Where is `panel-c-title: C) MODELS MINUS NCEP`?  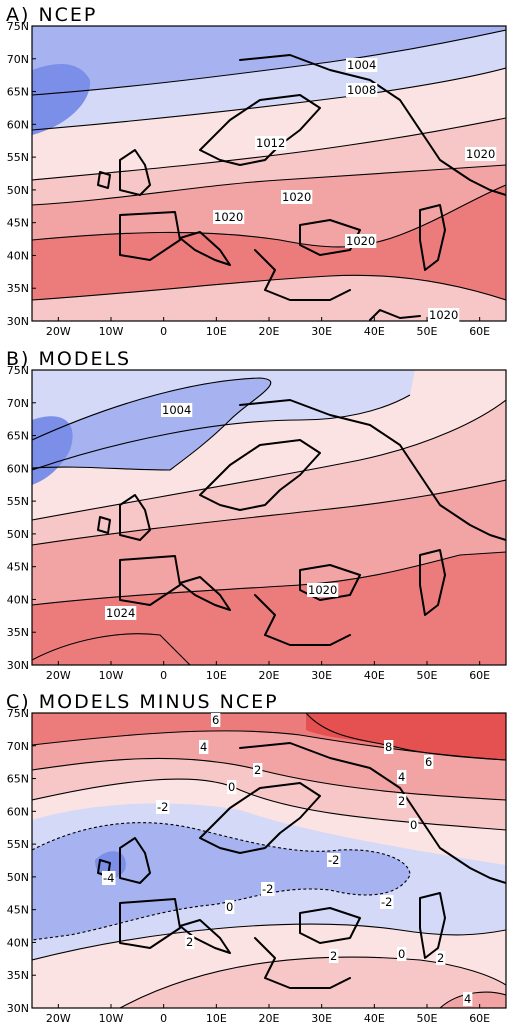 panel-c-title: C) MODELS MINUS NCEP is located at coordinates (142, 702).